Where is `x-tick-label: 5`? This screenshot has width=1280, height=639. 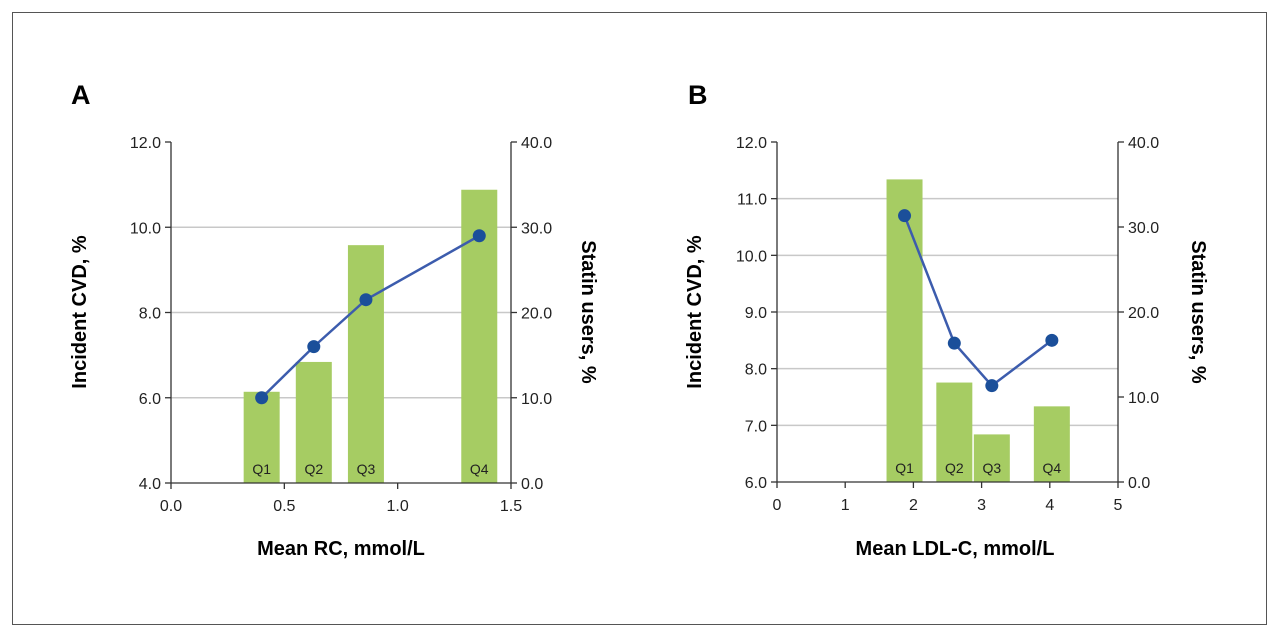
x-tick-label: 5 is located at coordinates (1118, 505).